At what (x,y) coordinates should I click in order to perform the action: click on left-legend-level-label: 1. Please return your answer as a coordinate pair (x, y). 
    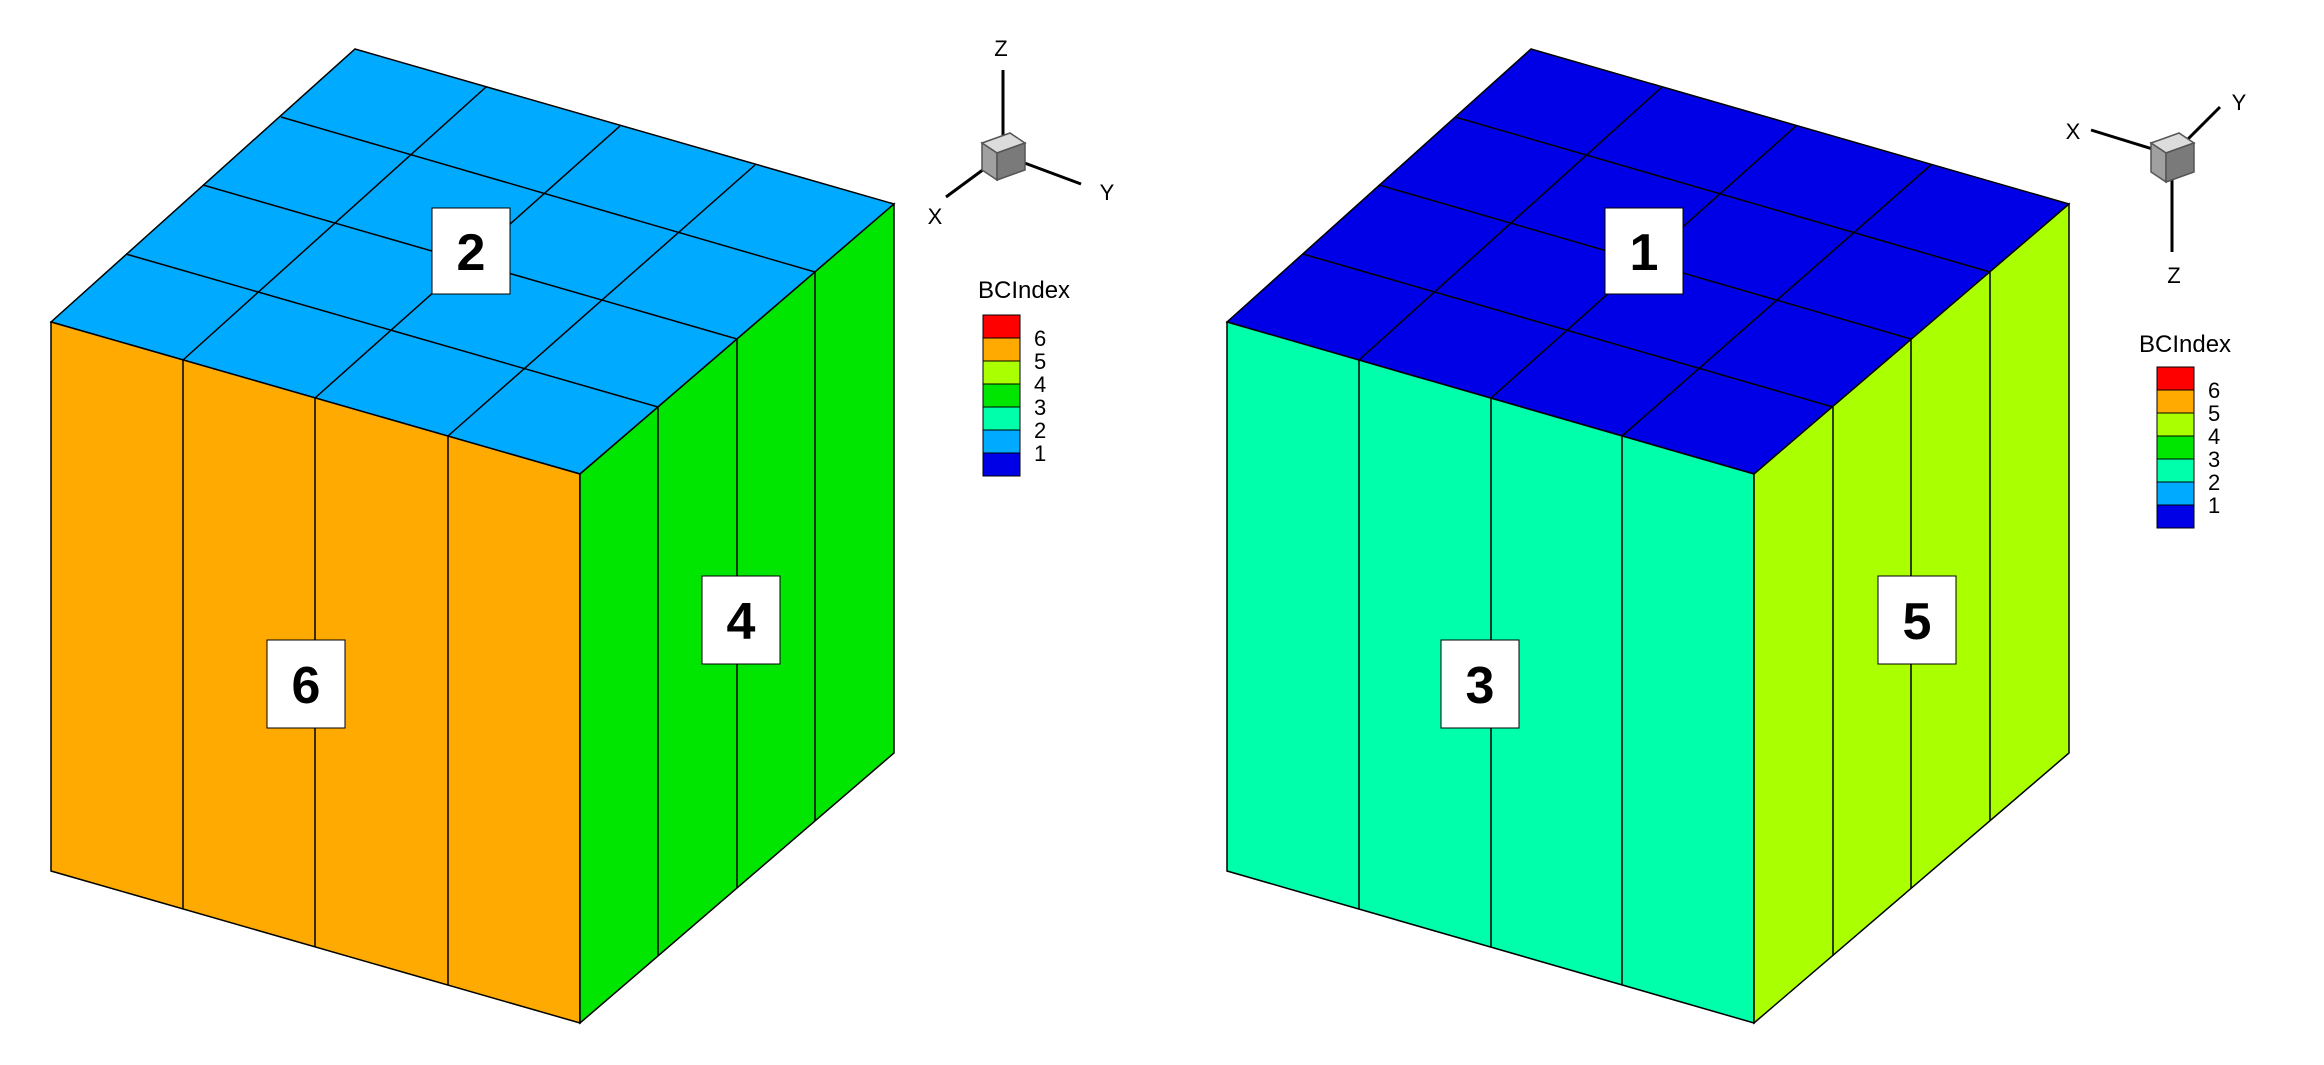
    Looking at the image, I should click on (1040, 453).